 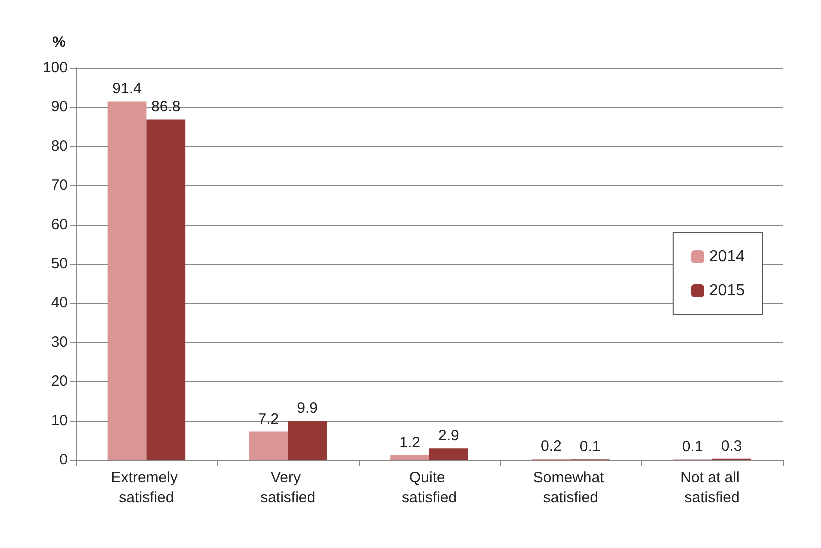 I want to click on data-label: 2.9, so click(x=449, y=436).